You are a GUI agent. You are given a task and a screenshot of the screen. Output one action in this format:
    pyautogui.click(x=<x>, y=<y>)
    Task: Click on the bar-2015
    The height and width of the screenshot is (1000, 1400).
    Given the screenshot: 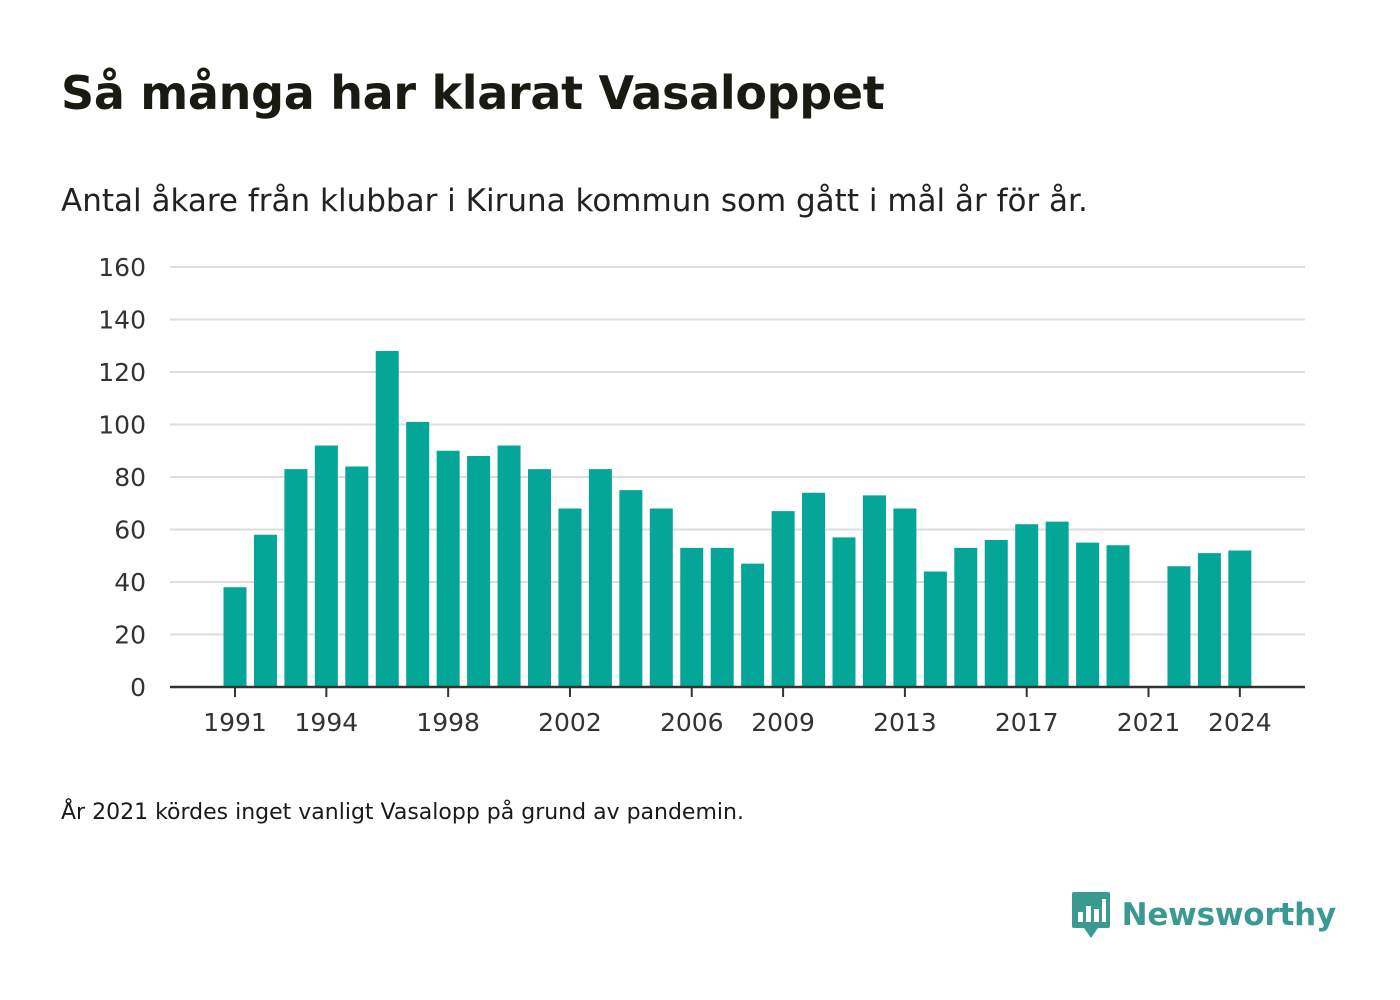 What is the action you would take?
    pyautogui.click(x=966, y=617)
    